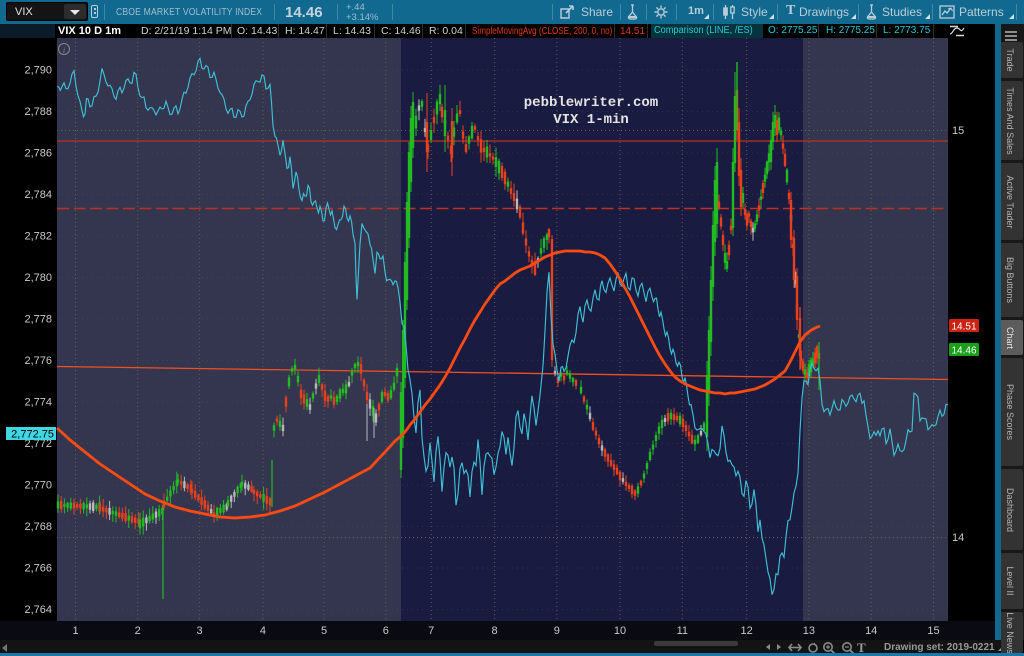  What do you see at coordinates (963, 351) in the screenshot?
I see `svg-text: 14.46` at bounding box center [963, 351].